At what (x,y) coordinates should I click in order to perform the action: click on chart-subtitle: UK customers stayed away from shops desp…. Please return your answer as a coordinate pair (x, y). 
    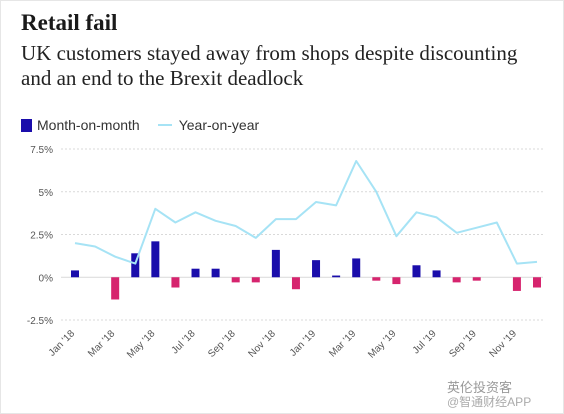
    Looking at the image, I should click on (269, 65).